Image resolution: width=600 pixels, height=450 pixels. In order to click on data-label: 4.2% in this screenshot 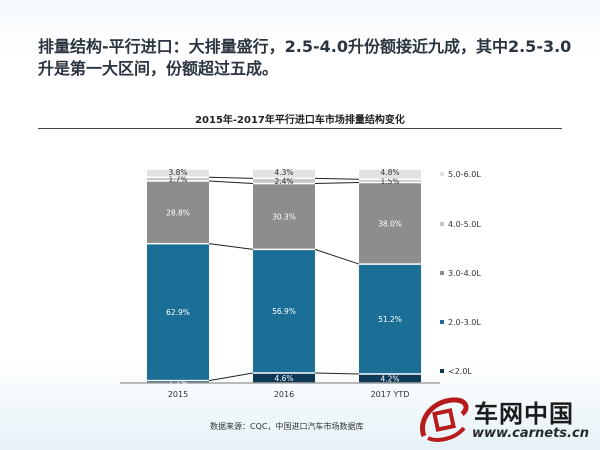, I will do `click(389, 378)`.